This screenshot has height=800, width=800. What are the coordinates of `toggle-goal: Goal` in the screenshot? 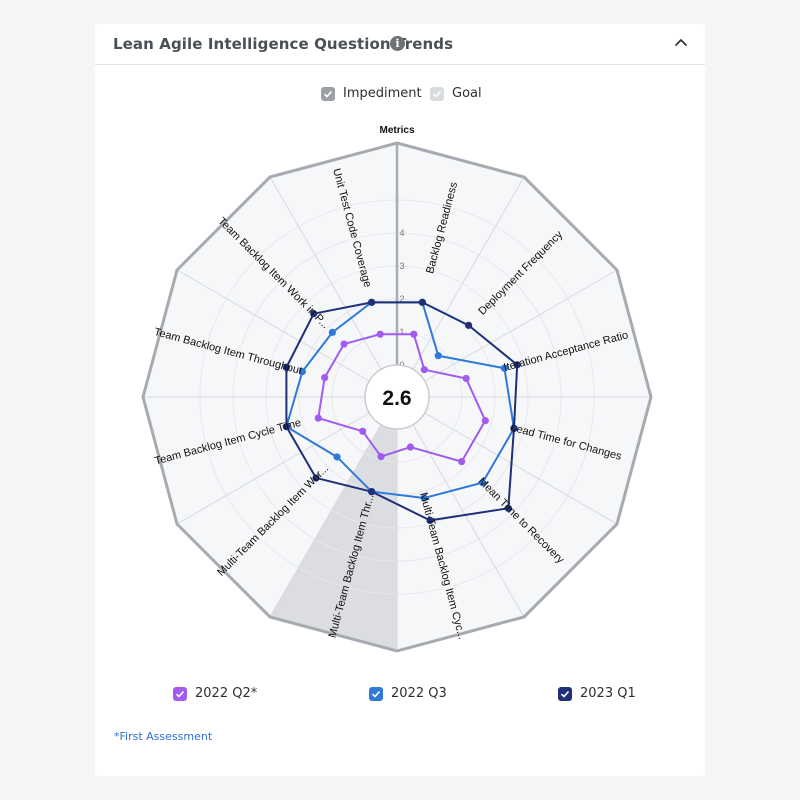 It's located at (456, 93).